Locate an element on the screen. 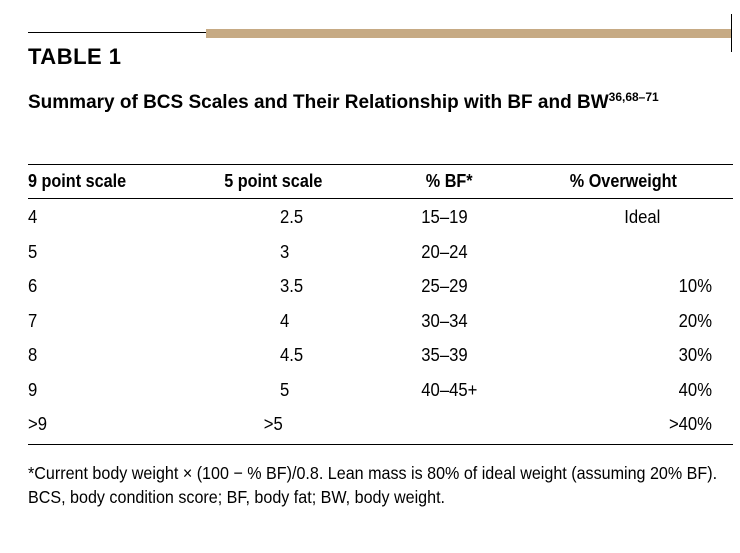 The height and width of the screenshot is (553, 740). header-top-rule is located at coordinates (380, 164).